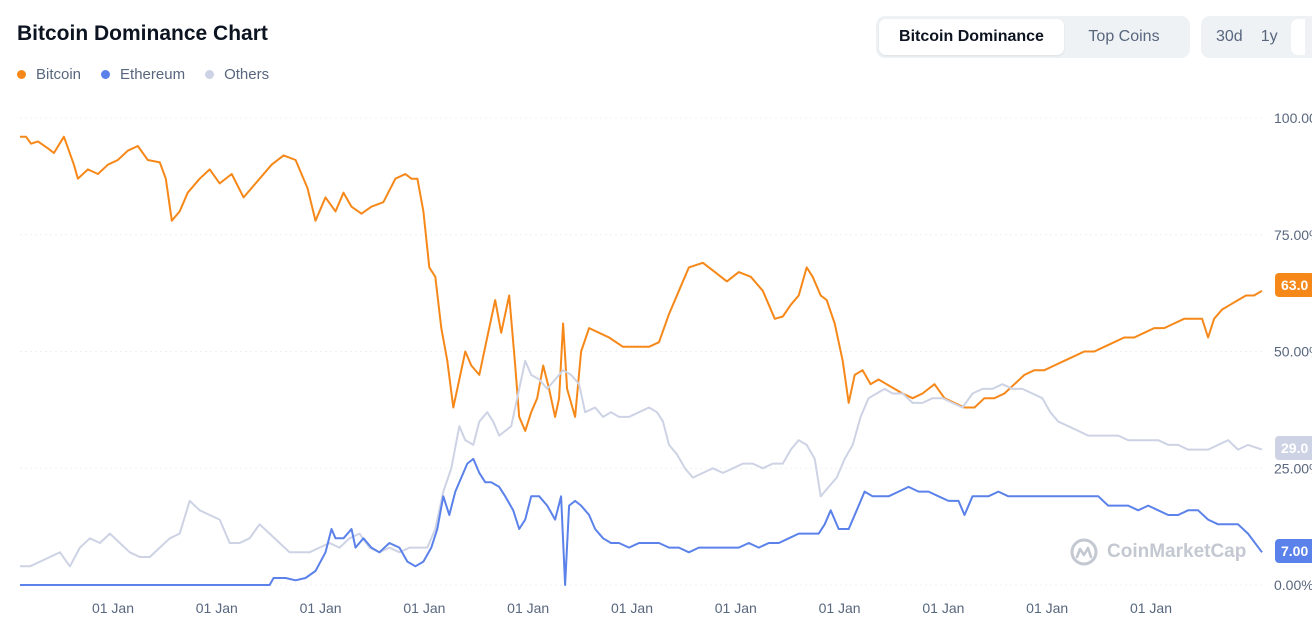 Image resolution: width=1312 pixels, height=628 pixels. I want to click on legend-label-others: Others, so click(247, 74).